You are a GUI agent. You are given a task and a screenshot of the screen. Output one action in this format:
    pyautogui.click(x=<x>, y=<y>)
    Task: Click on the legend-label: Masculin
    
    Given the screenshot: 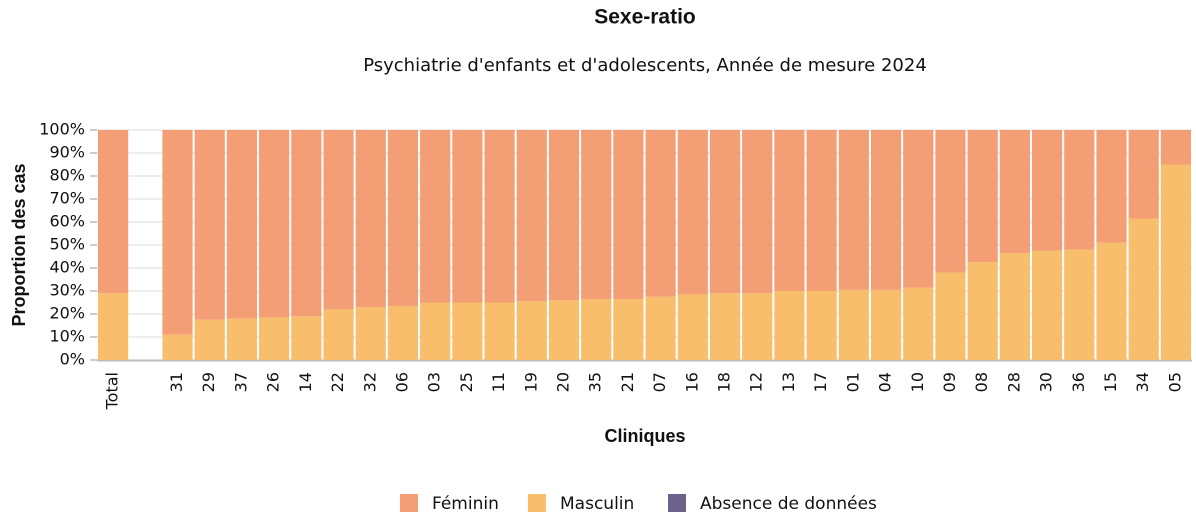 What is the action you would take?
    pyautogui.click(x=597, y=504)
    